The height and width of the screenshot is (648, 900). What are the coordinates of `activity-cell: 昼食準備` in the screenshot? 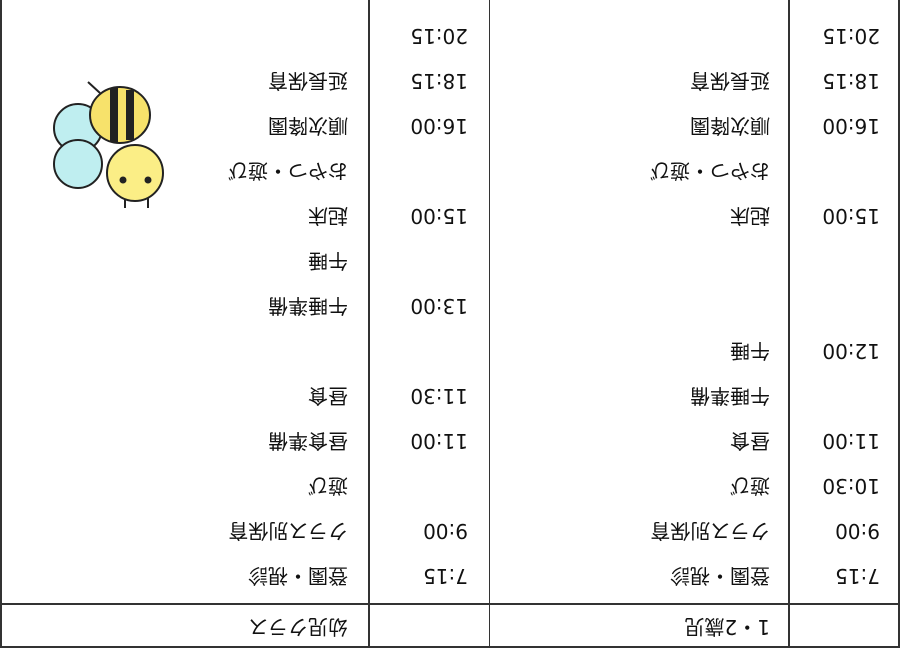 It's located at (308, 441).